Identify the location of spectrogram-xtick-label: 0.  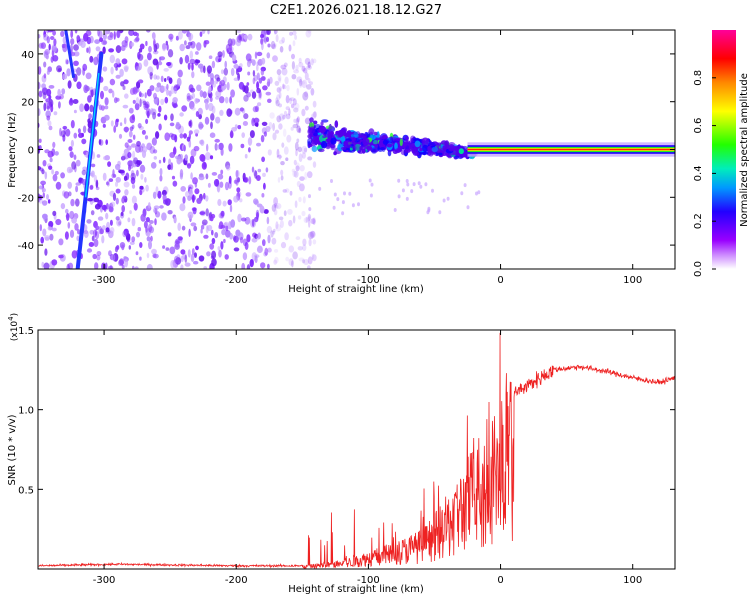
(500, 280).